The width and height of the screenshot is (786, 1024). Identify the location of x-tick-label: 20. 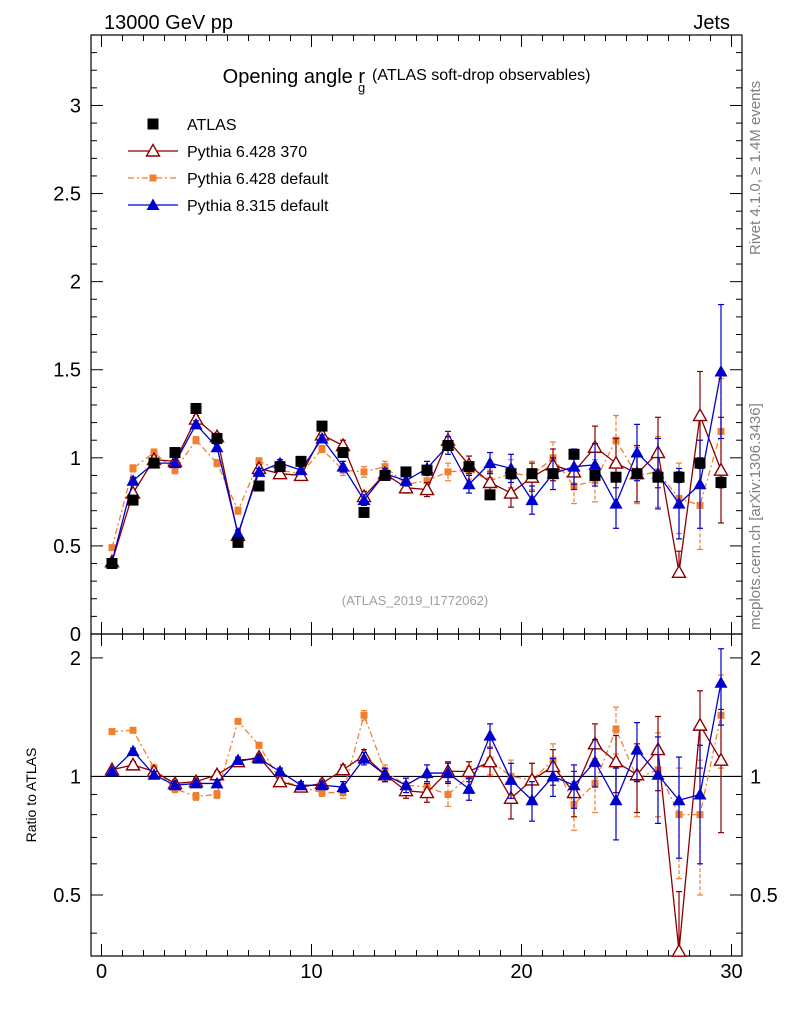
(521, 972).